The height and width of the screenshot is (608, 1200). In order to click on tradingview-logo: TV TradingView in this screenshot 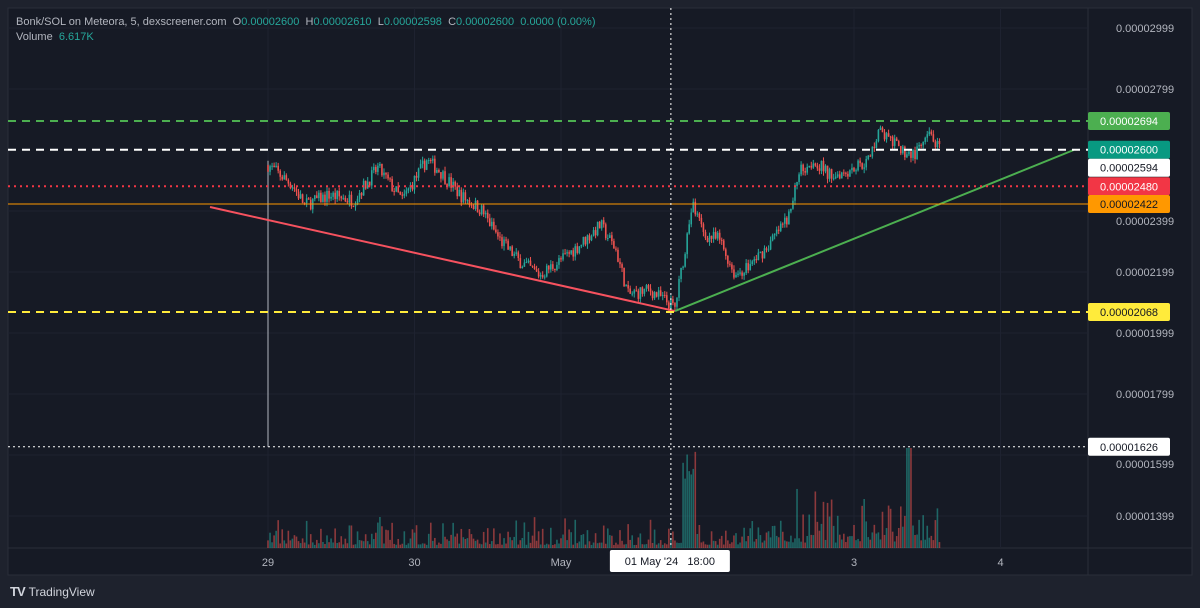, I will do `click(52, 591)`.